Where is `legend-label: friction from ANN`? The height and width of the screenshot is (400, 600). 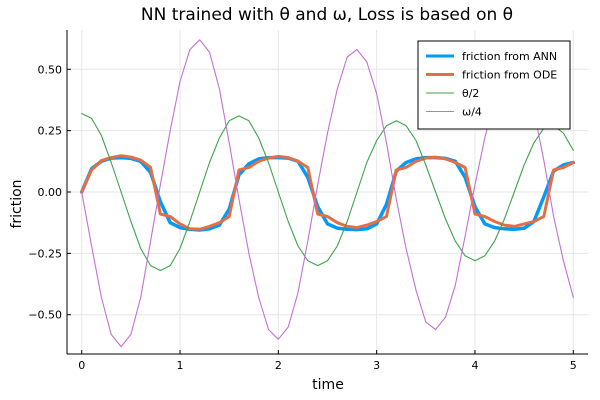 legend-label: friction from ANN is located at coordinates (509, 56).